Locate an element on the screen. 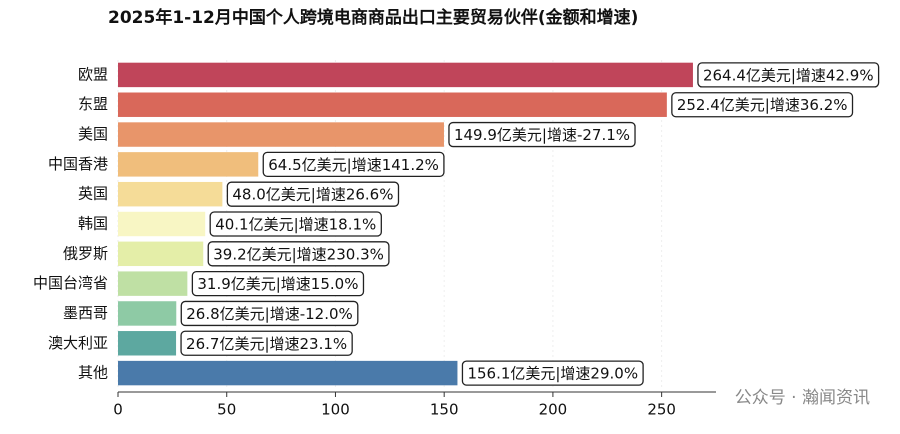  value-label: 252.4亿美元|增速36.2% is located at coordinates (762, 105).